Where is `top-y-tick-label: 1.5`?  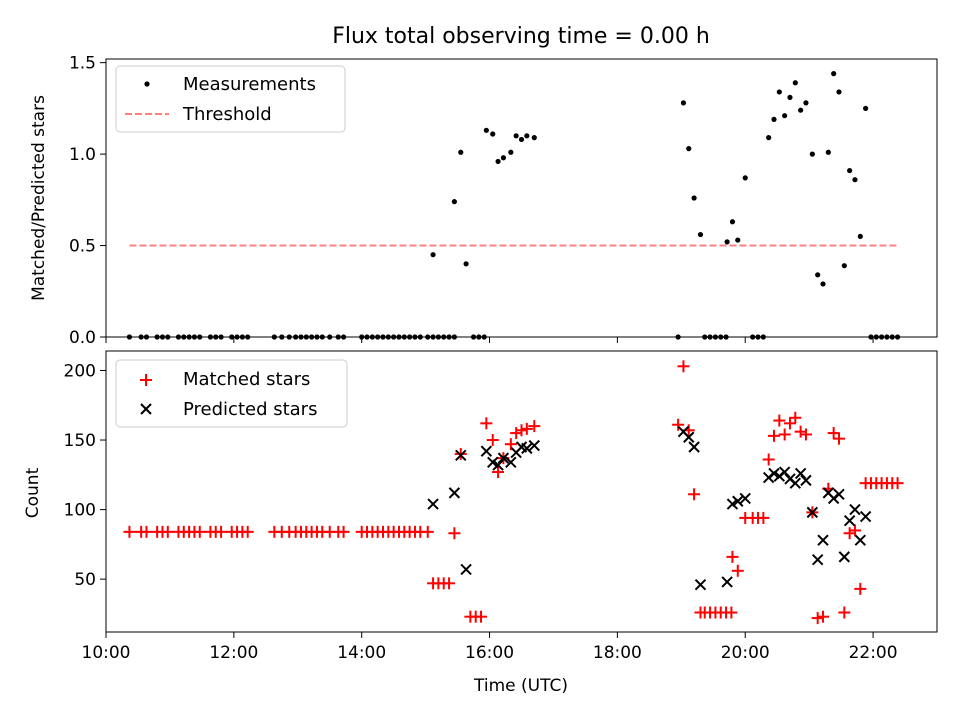
top-y-tick-label: 1.5 is located at coordinates (82, 64).